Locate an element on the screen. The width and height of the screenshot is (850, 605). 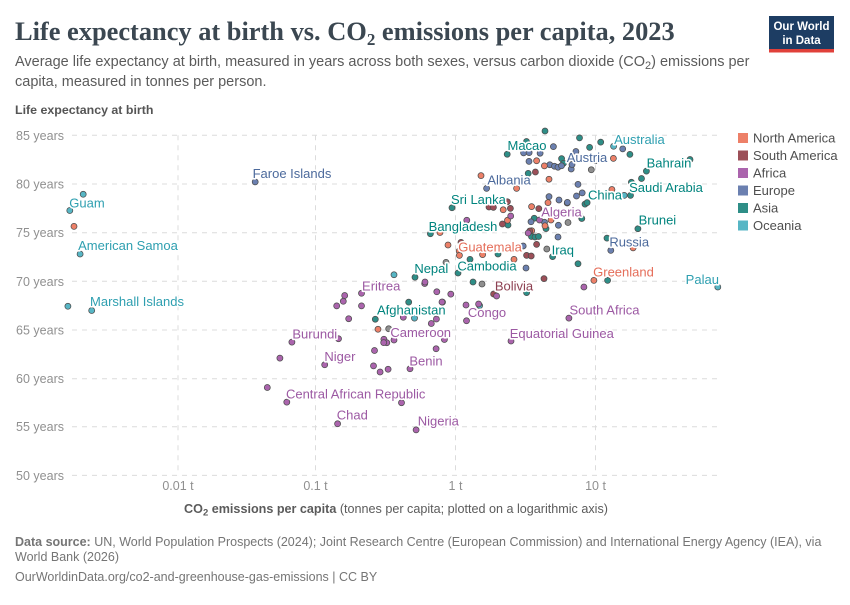
svg-text: Nepal is located at coordinates (431, 268).